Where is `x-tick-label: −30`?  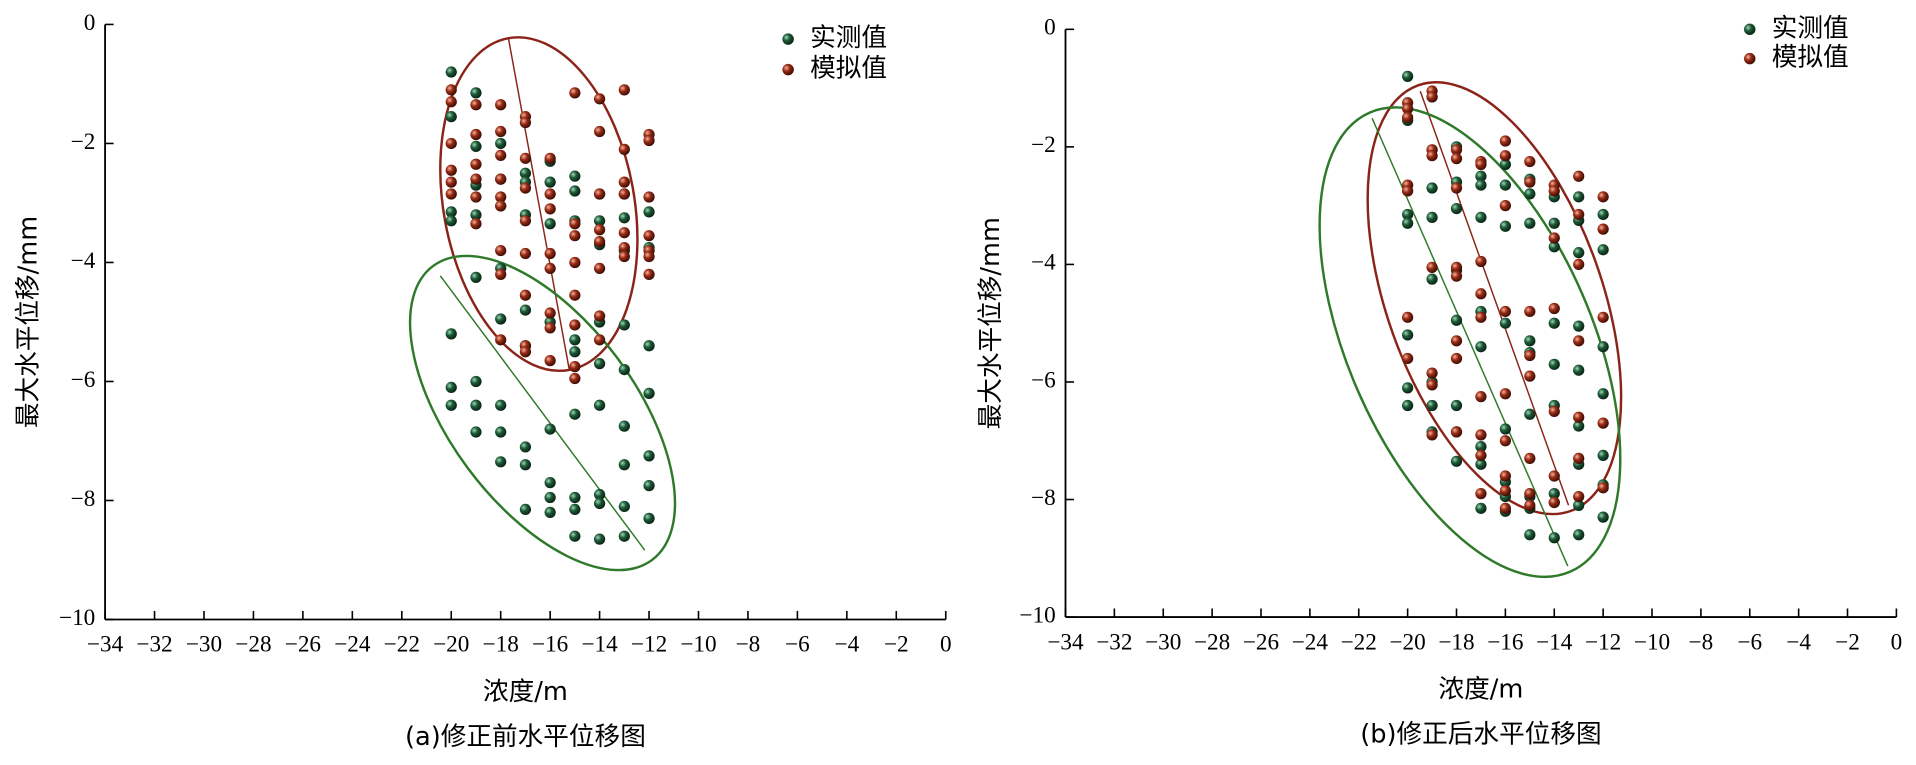
x-tick-label: −30 is located at coordinates (204, 645).